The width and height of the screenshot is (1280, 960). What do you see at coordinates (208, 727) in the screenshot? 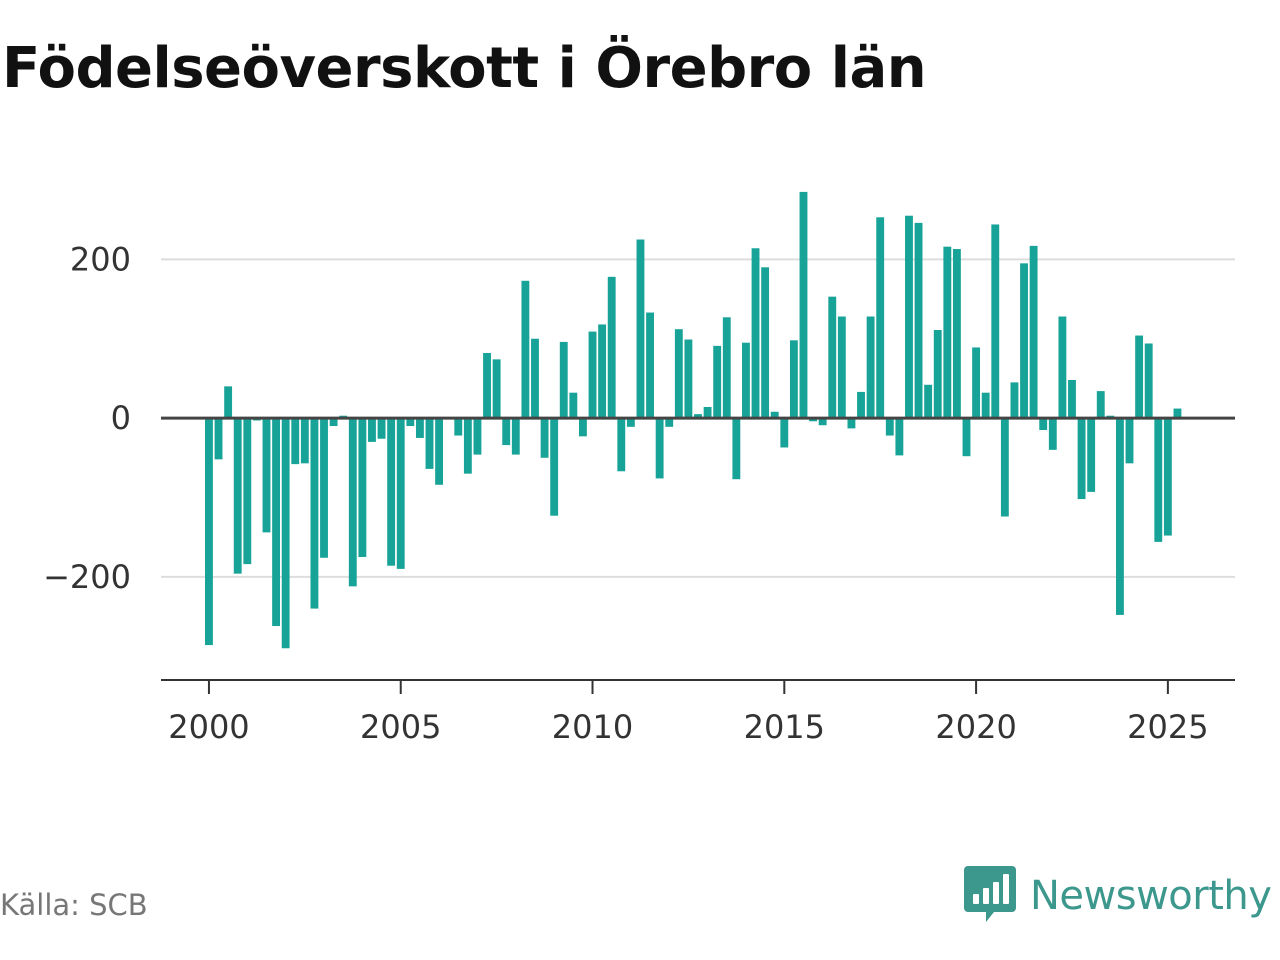
I see `x-tick-label: 2000` at bounding box center [208, 727].